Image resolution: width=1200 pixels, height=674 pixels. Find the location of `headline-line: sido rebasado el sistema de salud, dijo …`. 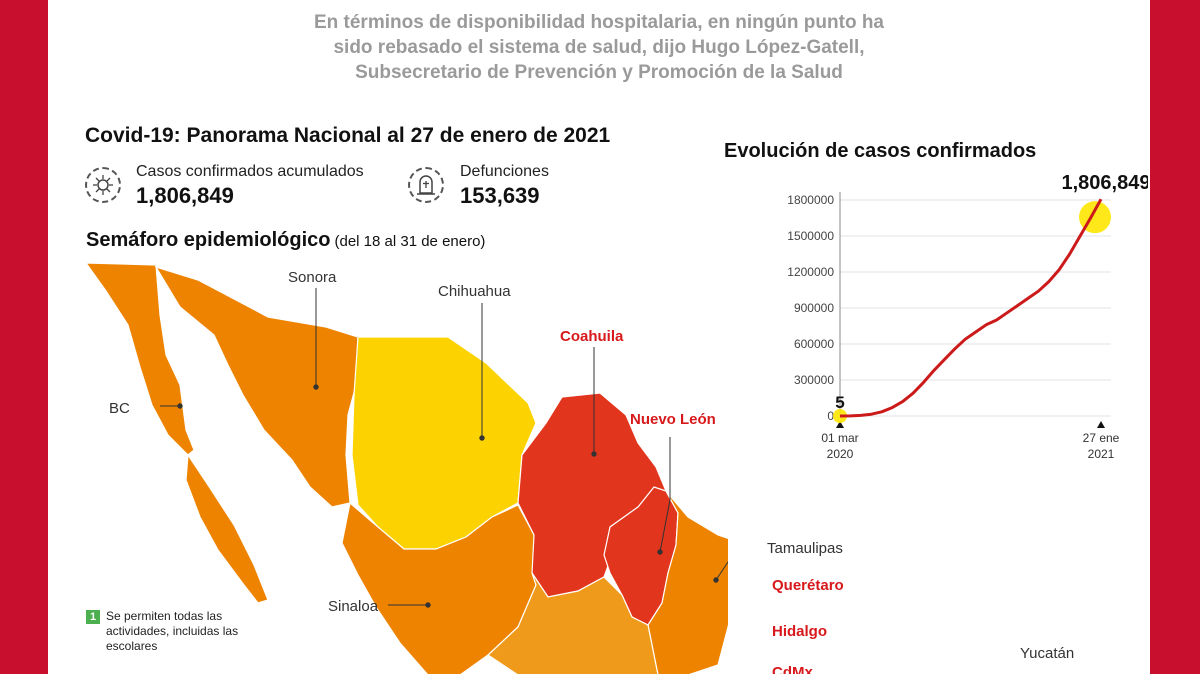

headline-line: sido rebasado el sistema de salud, dijo … is located at coordinates (599, 47).